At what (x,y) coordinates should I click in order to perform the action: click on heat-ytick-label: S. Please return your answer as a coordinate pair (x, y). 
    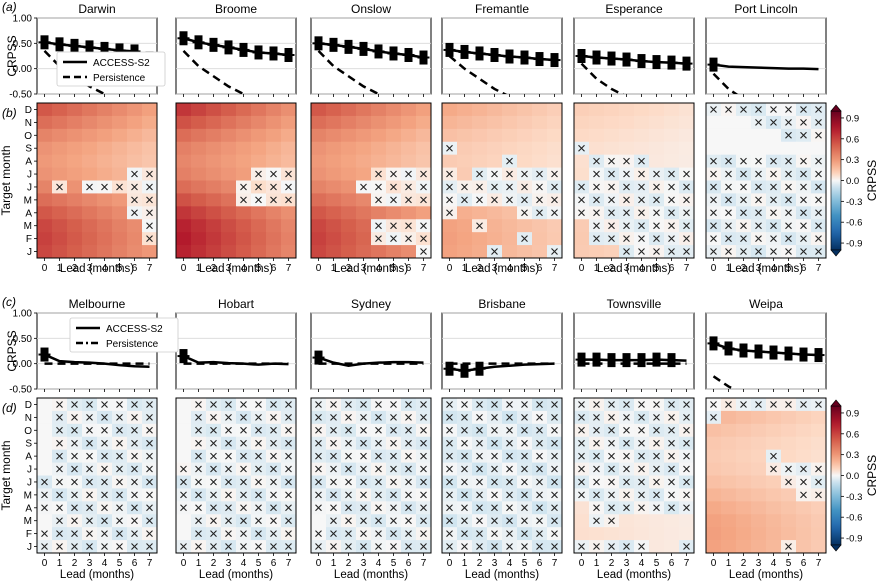
    Looking at the image, I should click on (28, 149).